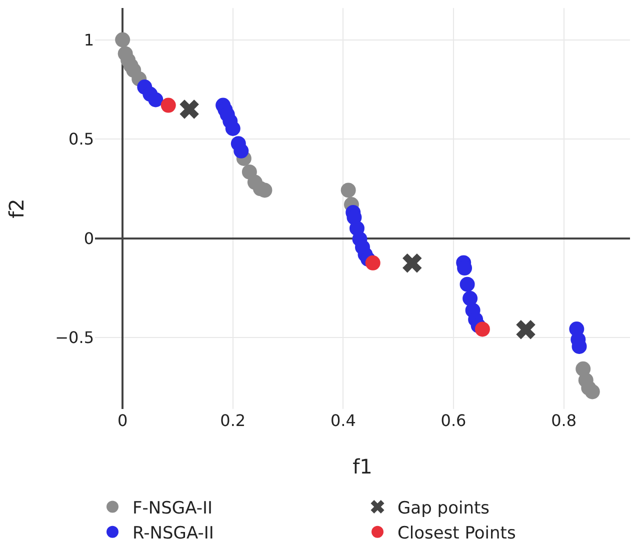 The image size is (638, 558). Describe the element at coordinates (89, 40) in the screenshot. I see `y-tick-label: 1` at that location.